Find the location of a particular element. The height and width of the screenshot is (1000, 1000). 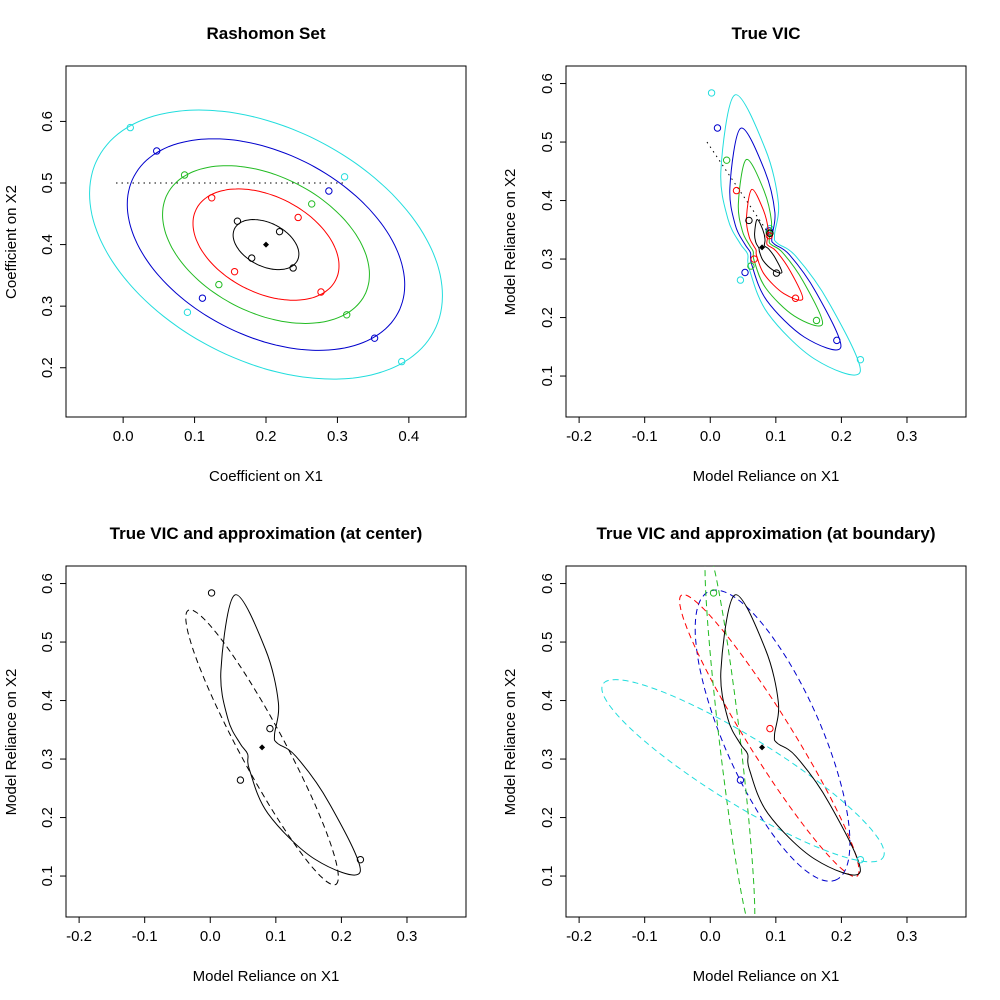

panel-4-x-axis: -0.2 -0.1 0.0 0.1 0.2 0.3 is located at coordinates (741, 931).